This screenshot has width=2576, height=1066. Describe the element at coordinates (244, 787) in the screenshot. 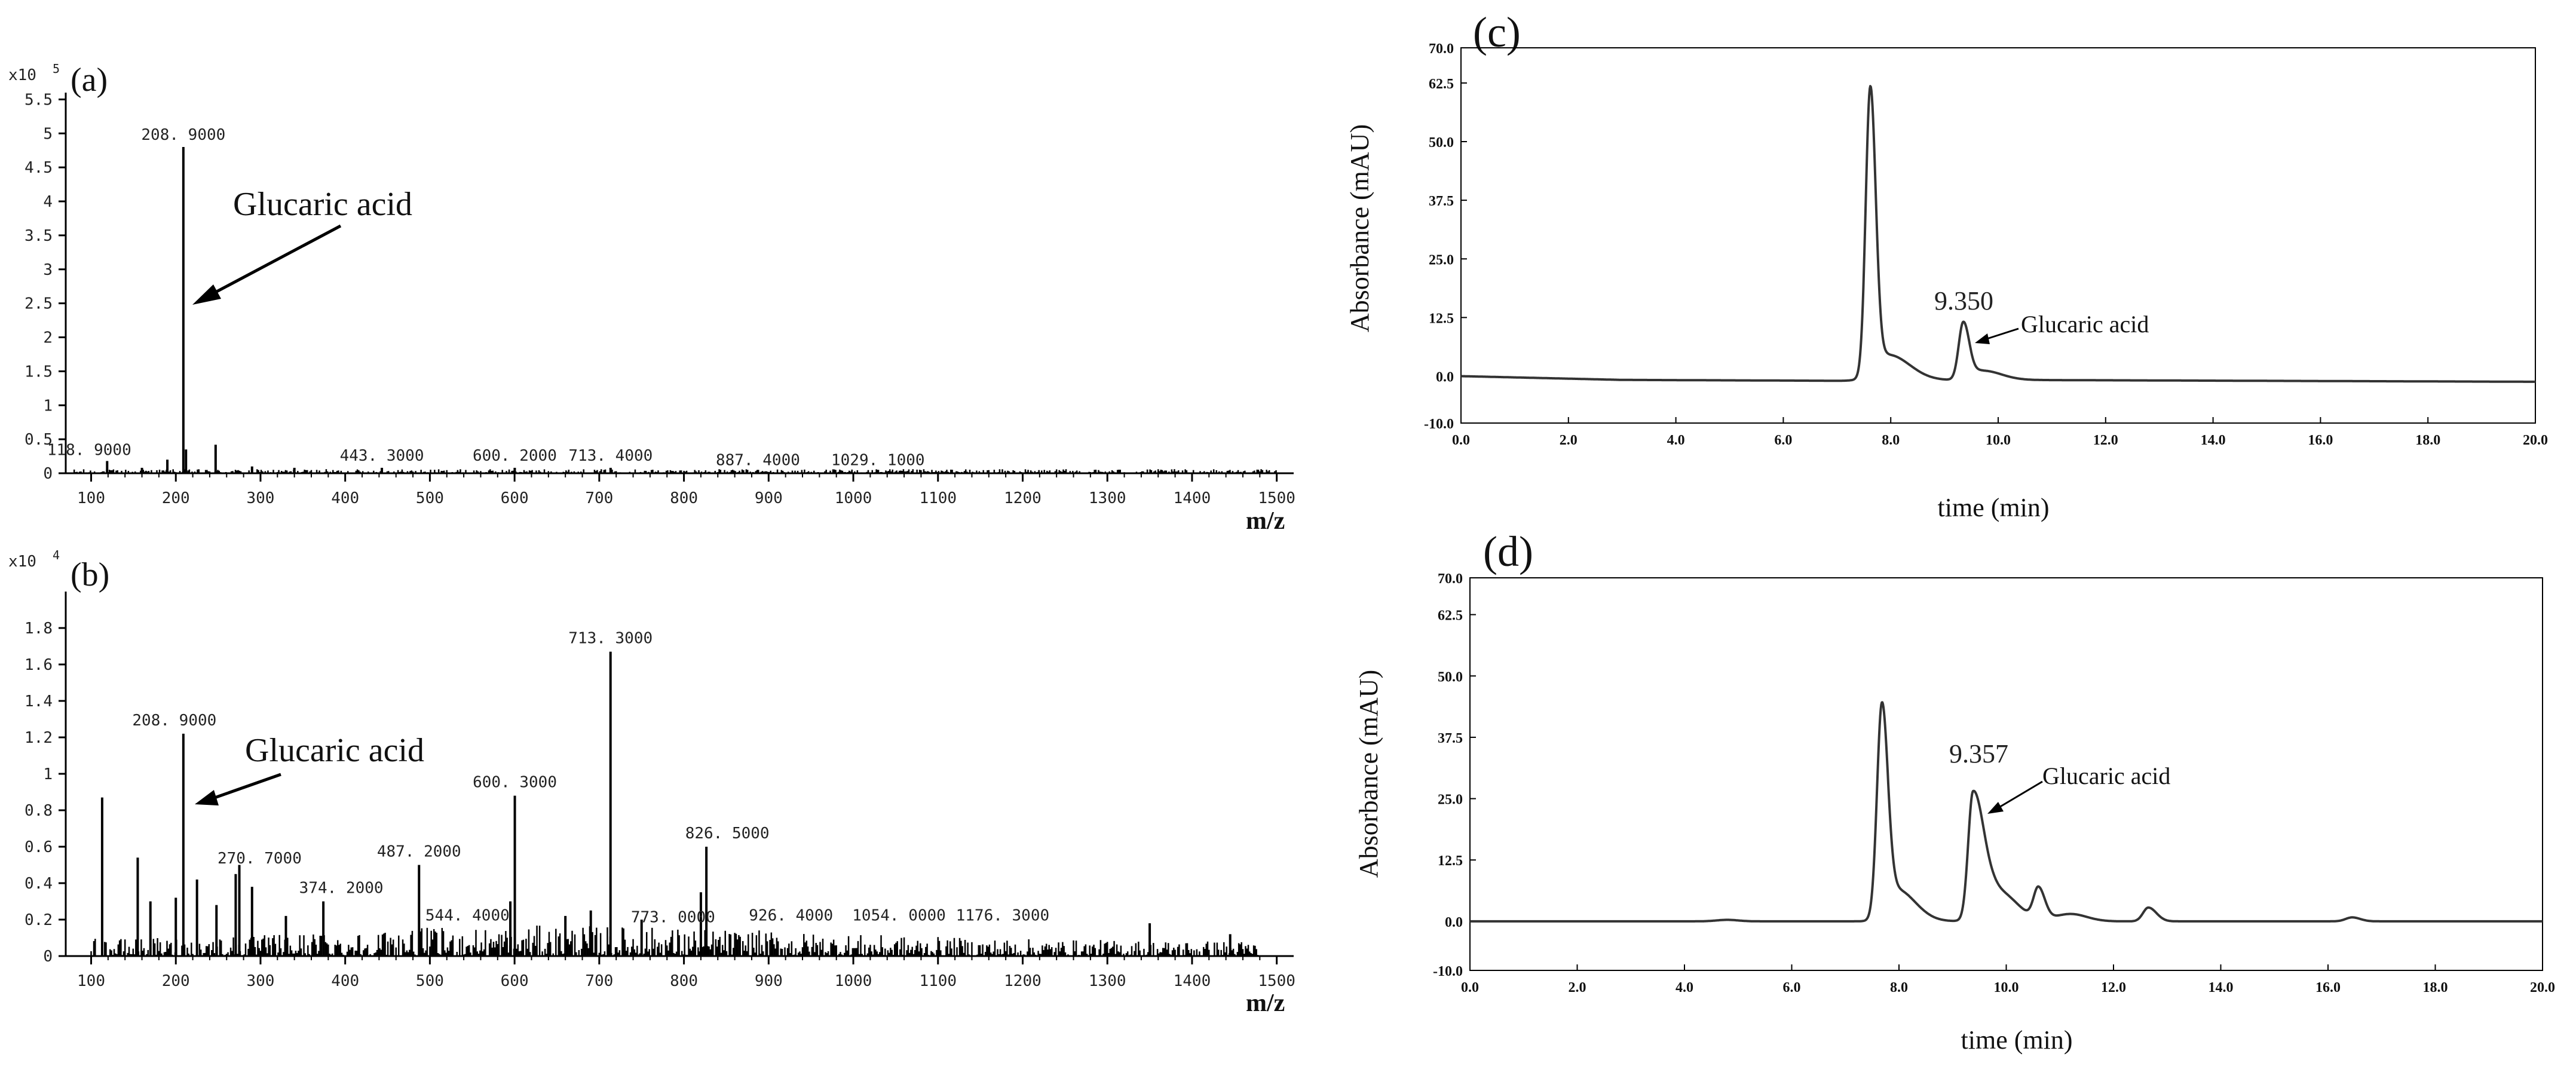

I see `panel-b-annotation-arrow` at that location.